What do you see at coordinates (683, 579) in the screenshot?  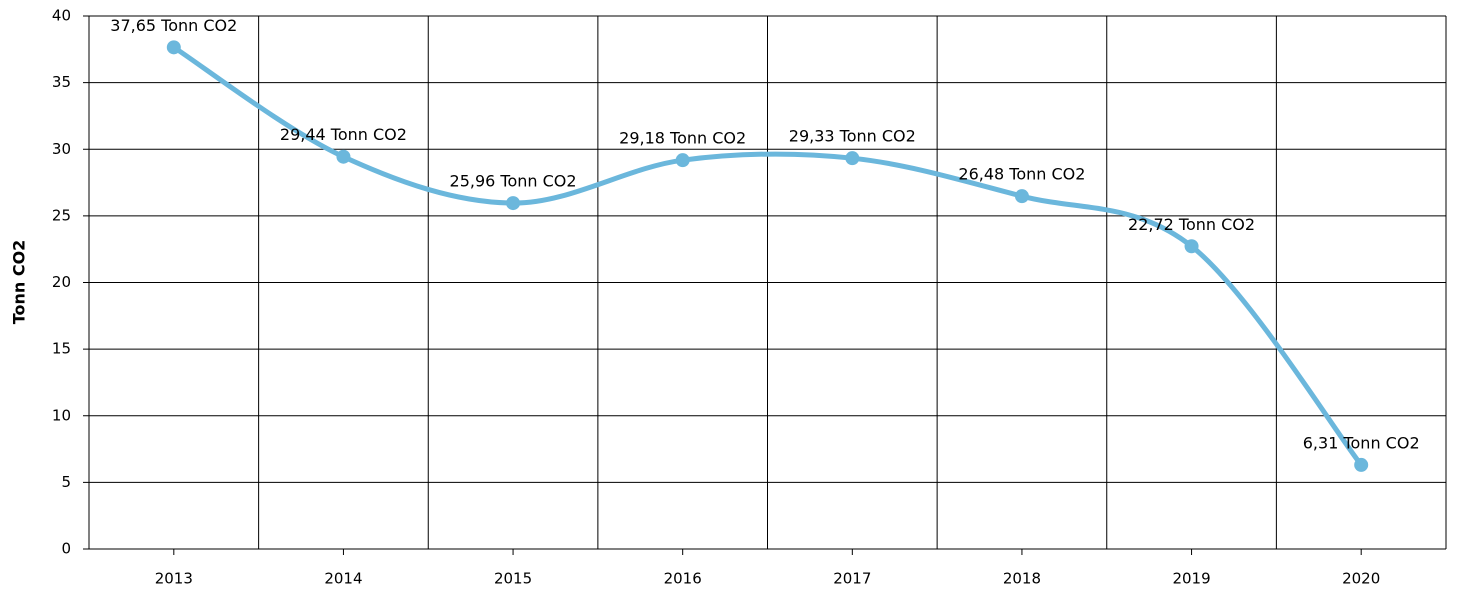 I see `x-tick-label: 2016` at bounding box center [683, 579].